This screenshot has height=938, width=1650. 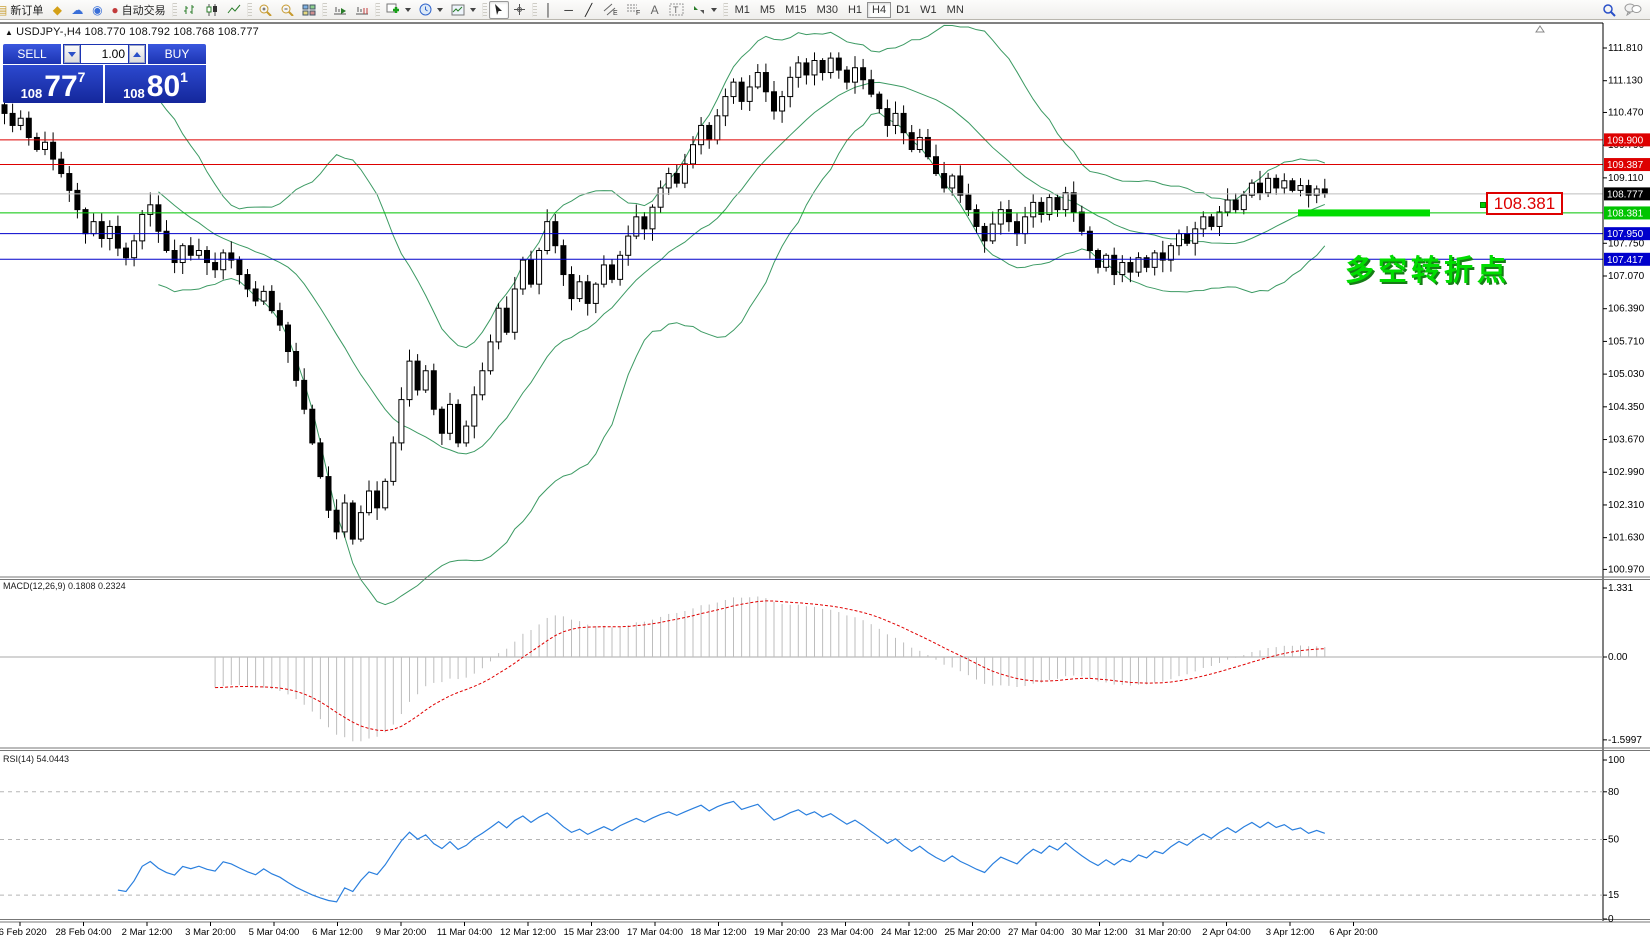 What do you see at coordinates (463, 10) in the screenshot?
I see `template-button` at bounding box center [463, 10].